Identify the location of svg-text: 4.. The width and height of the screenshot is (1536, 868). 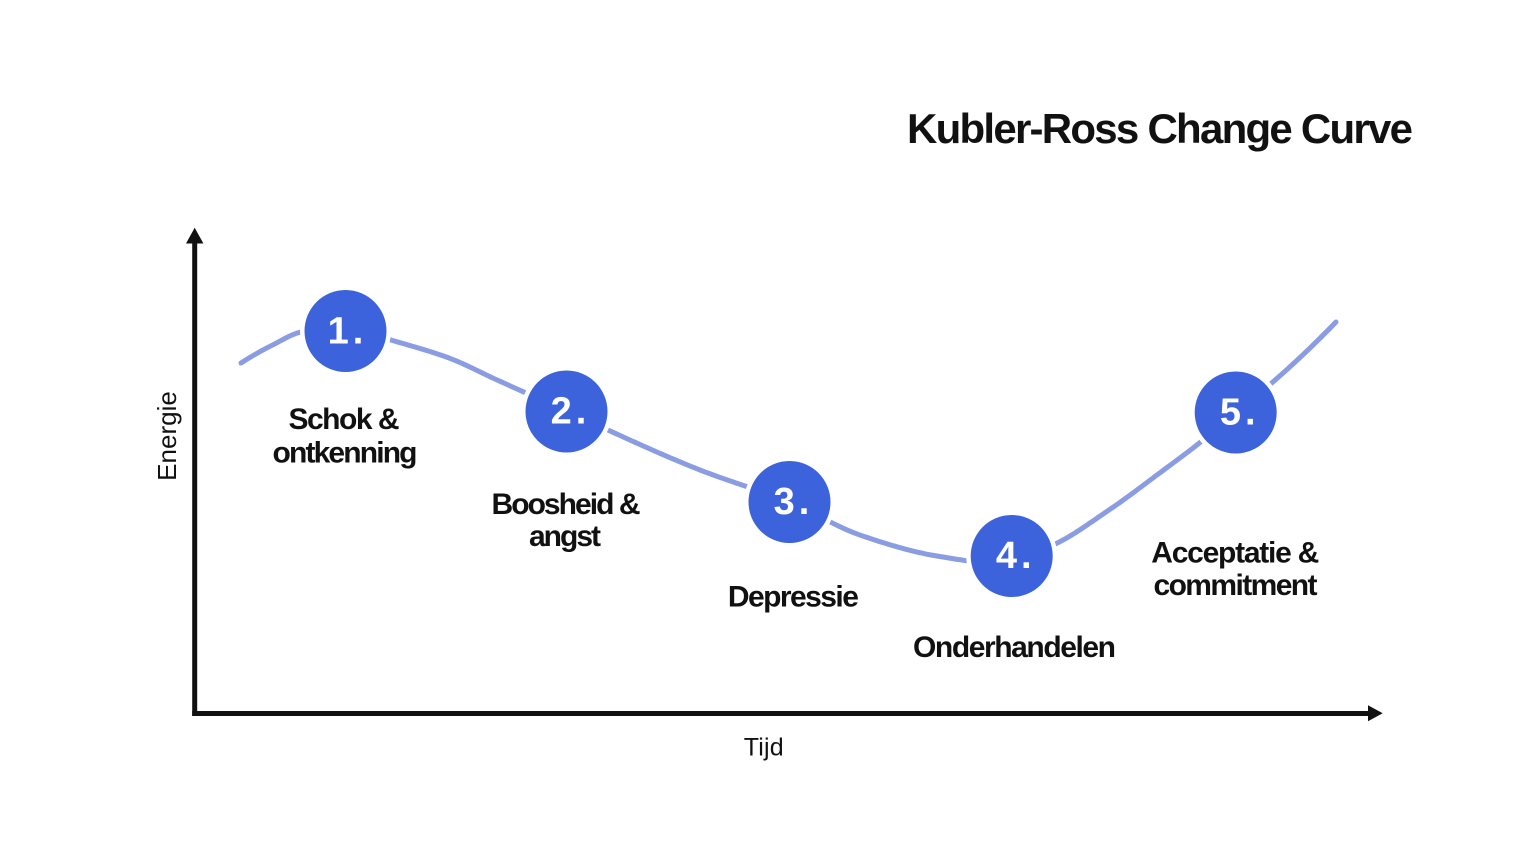
(1016, 556).